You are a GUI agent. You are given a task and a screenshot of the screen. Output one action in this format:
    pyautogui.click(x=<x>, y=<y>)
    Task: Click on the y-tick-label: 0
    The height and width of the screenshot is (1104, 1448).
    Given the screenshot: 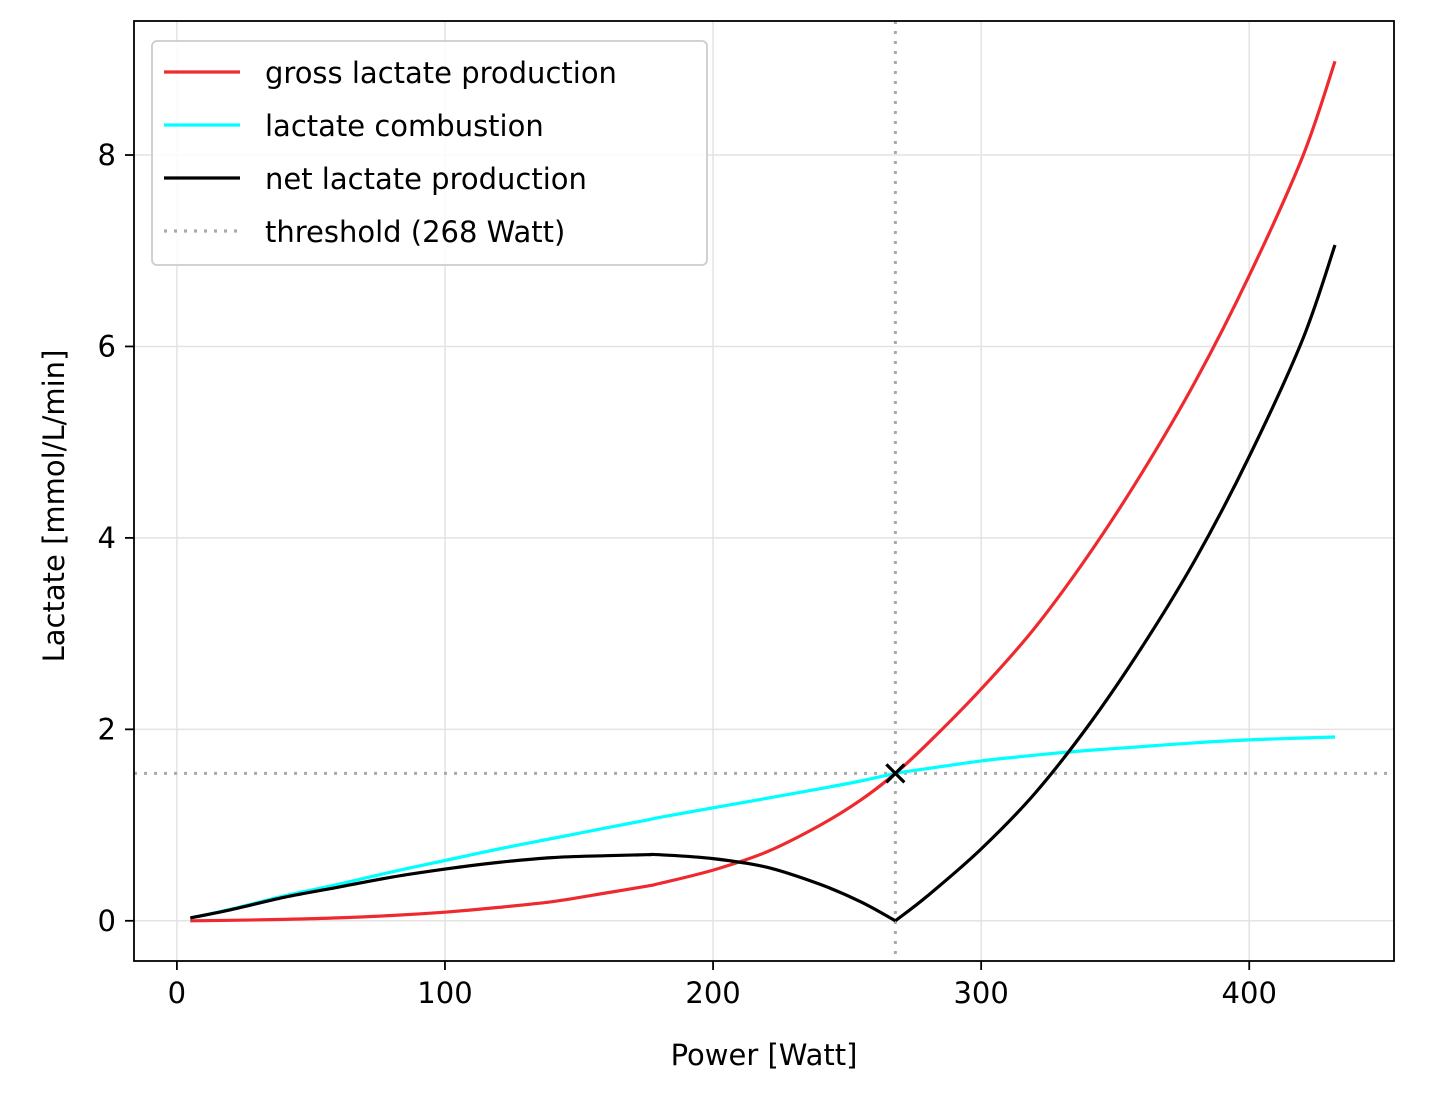 What is the action you would take?
    pyautogui.click(x=107, y=921)
    